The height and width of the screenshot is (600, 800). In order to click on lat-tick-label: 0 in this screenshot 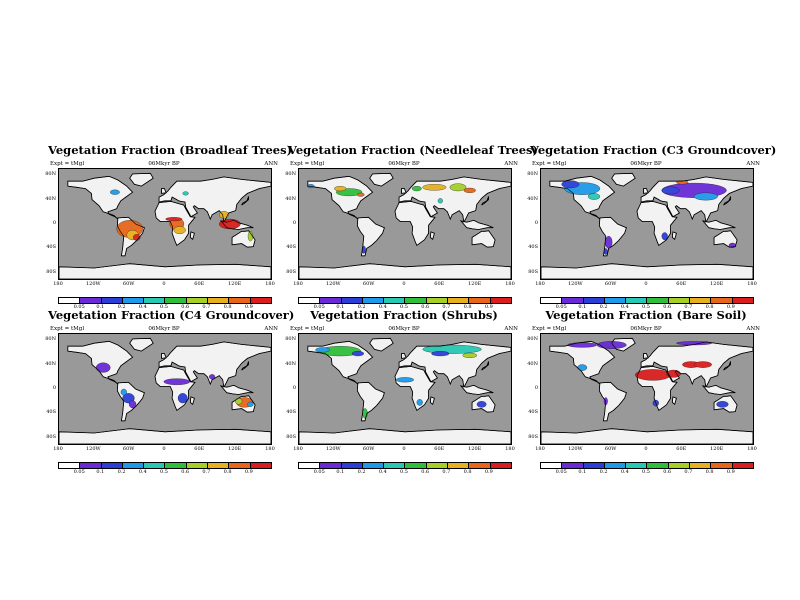, I will do `click(294, 388)`.